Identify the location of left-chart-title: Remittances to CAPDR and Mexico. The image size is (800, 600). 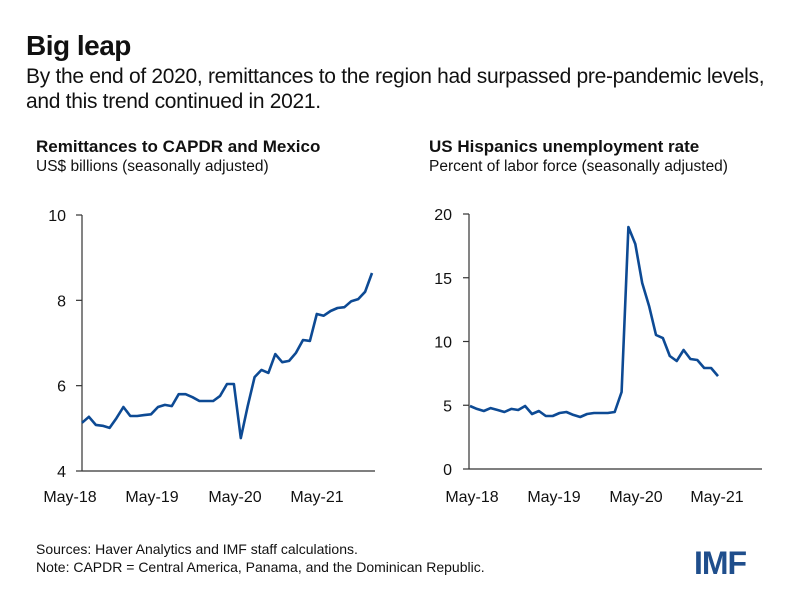
(178, 146).